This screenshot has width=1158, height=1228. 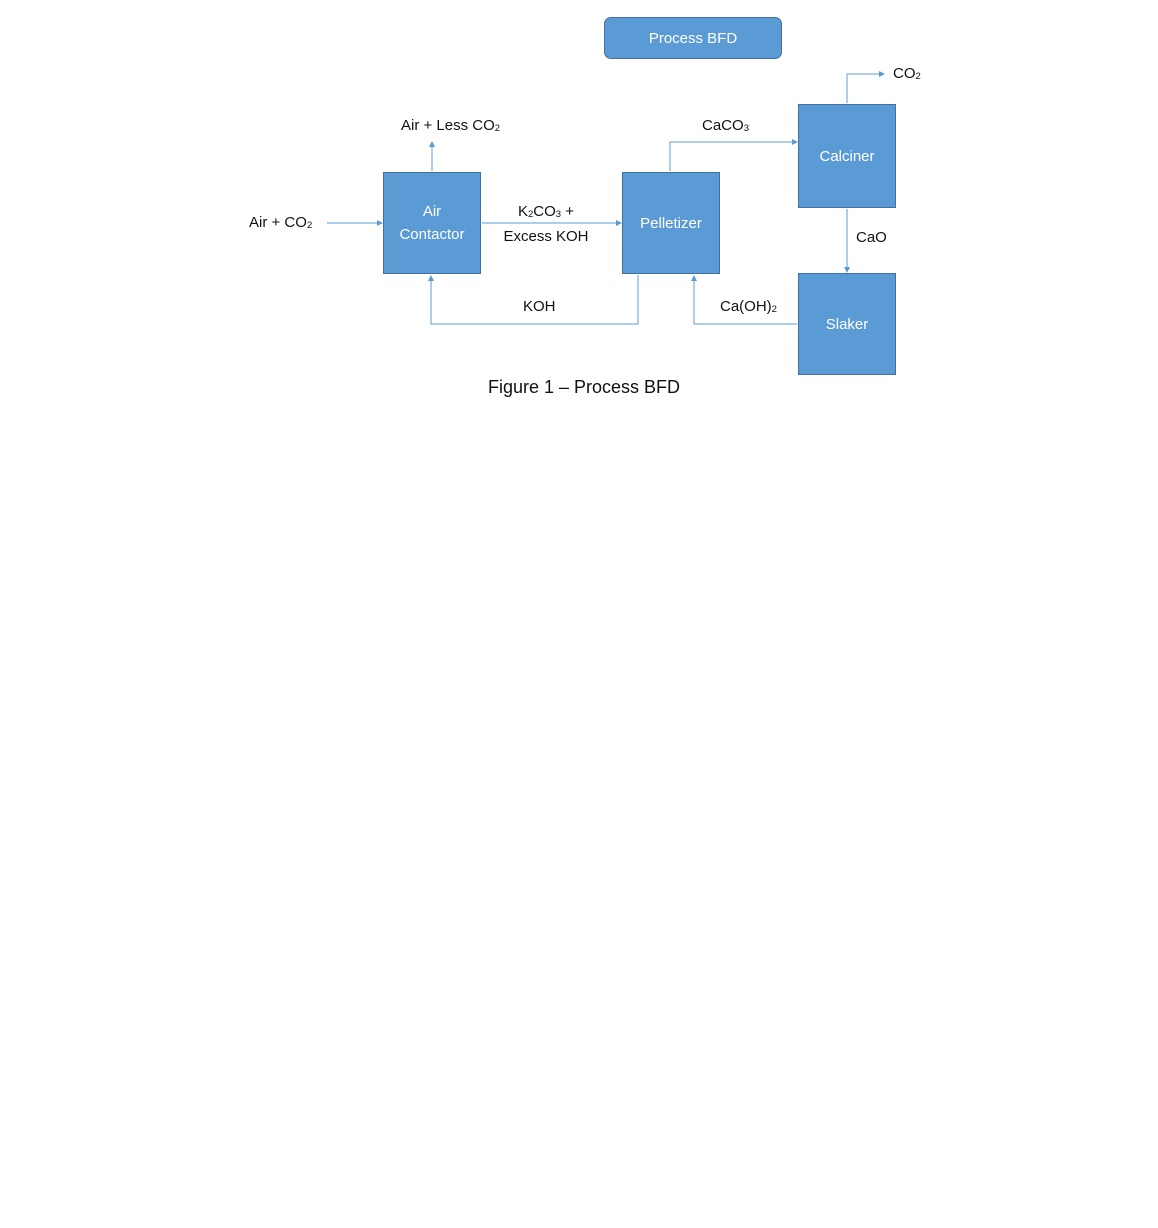 I want to click on caco3-stream-label: CaCO3, so click(x=725, y=125).